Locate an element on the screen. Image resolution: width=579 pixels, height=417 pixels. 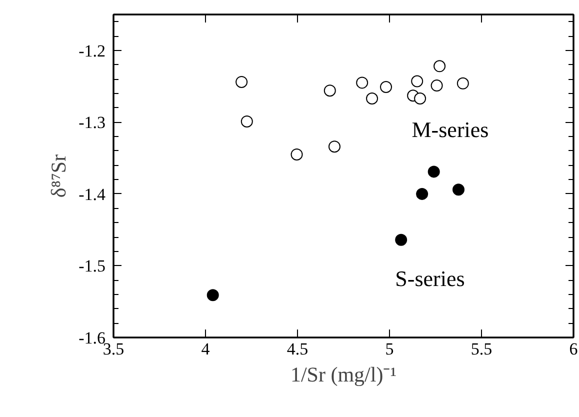
x-tick-label: 4 is located at coordinates (205, 349).